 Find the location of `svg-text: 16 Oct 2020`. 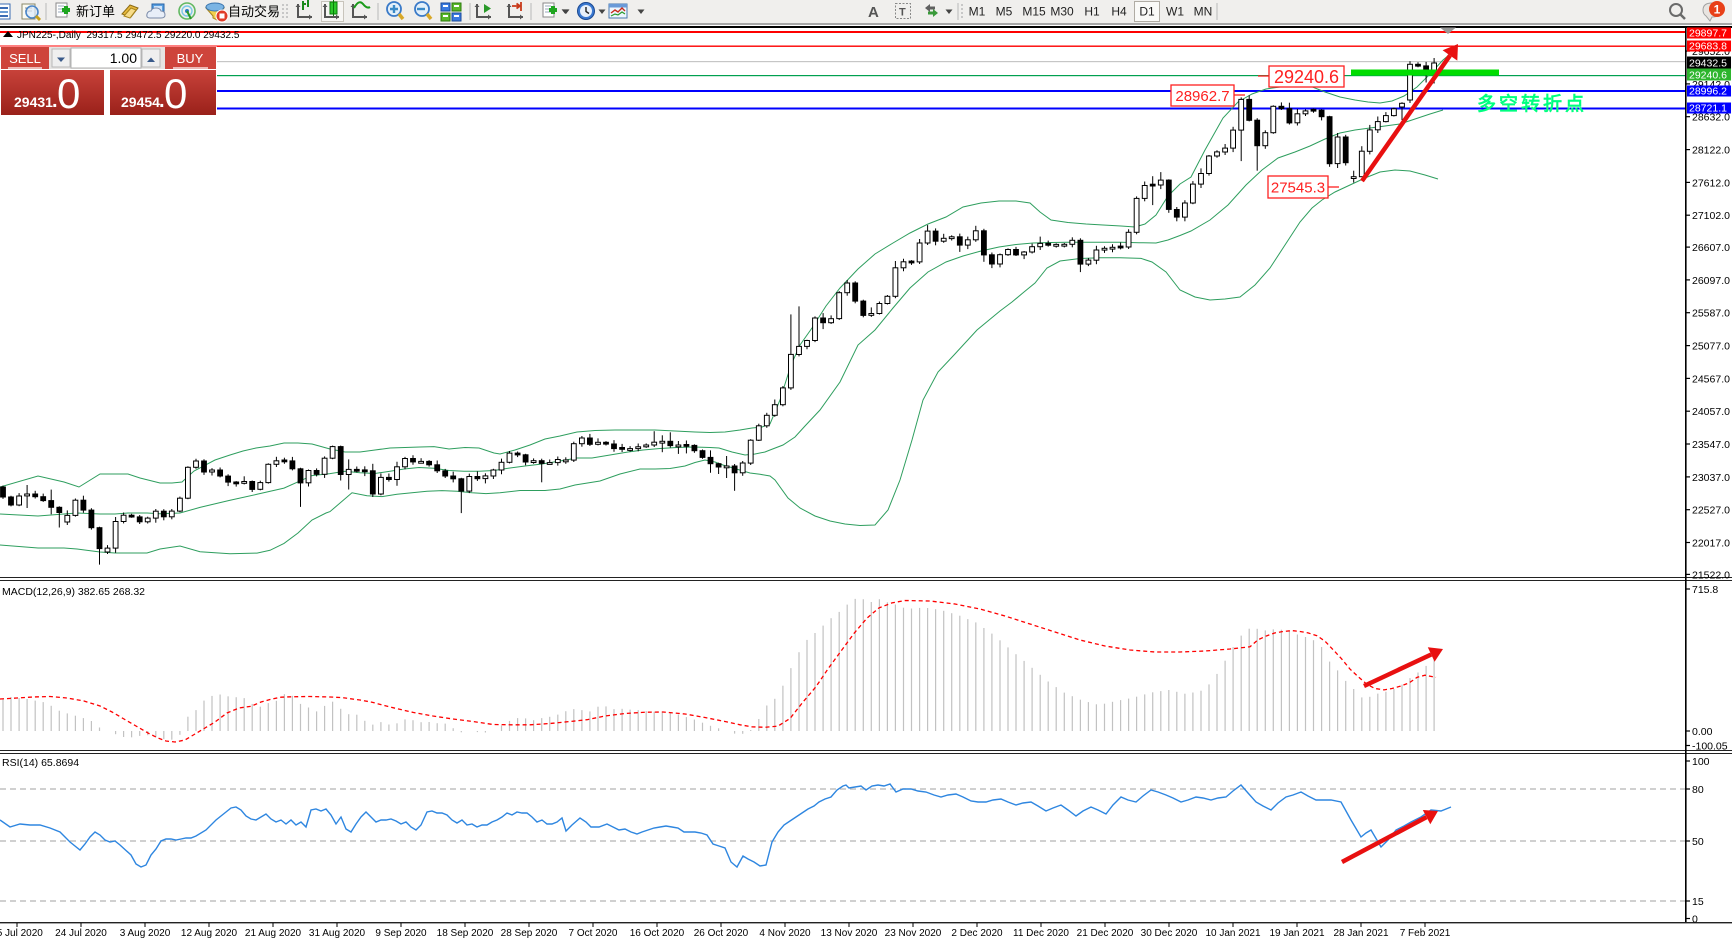

svg-text: 16 Oct 2020 is located at coordinates (657, 933).